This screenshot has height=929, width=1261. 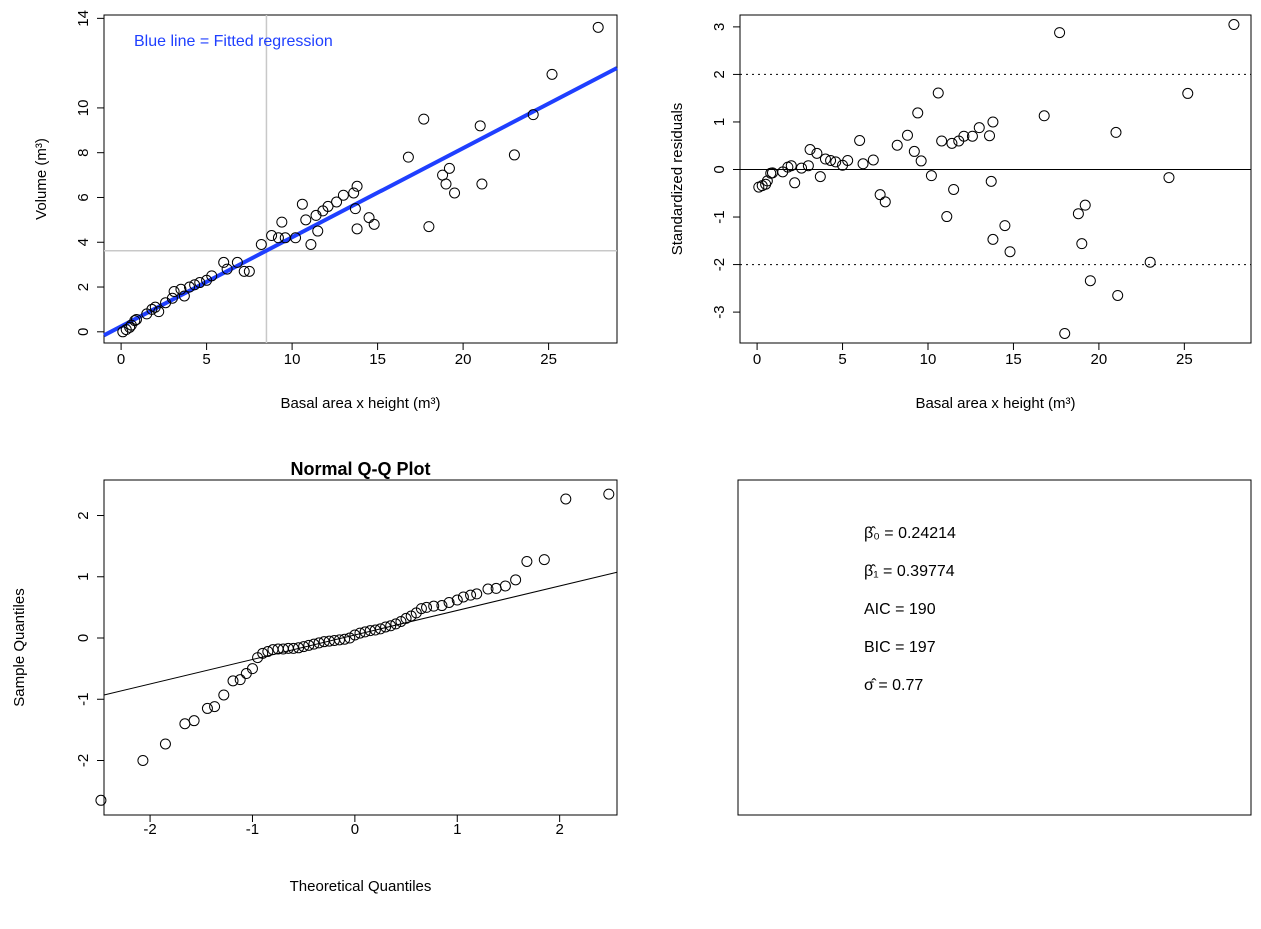 What do you see at coordinates (83, 197) in the screenshot?
I see `y-tick-label: 6` at bounding box center [83, 197].